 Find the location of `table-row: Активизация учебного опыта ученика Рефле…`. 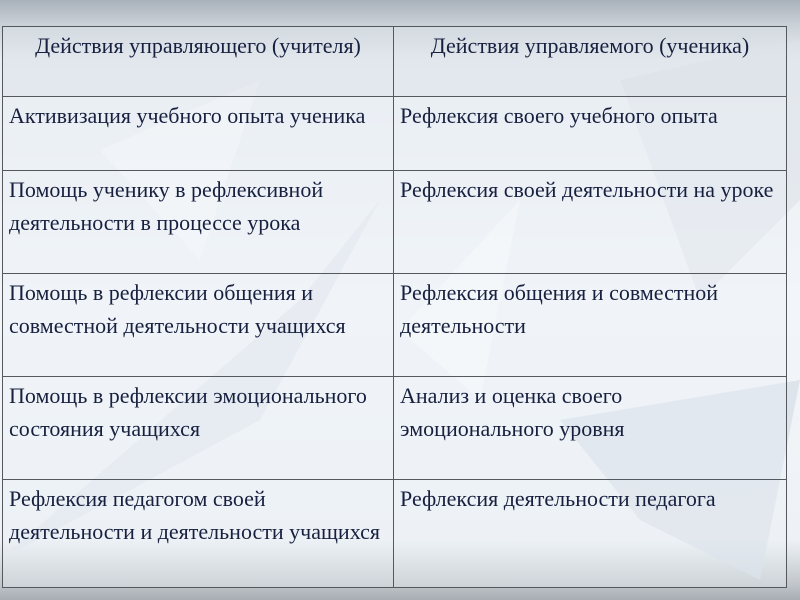

table-row: Активизация учебного опыта ученика Рефле… is located at coordinates (394, 133).